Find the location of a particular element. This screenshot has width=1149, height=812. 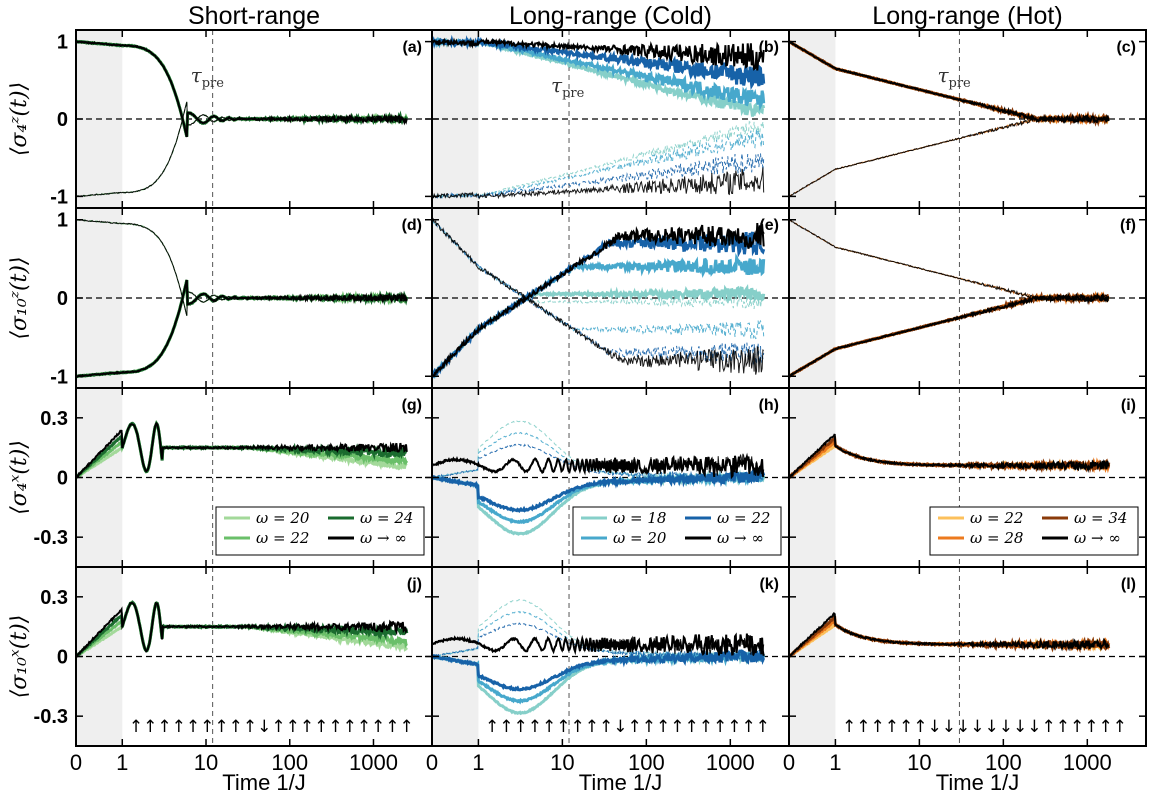

panel-i: (i) ω = 22 ω = 34 ω = 28 ω → ∞ is located at coordinates (967, 477).